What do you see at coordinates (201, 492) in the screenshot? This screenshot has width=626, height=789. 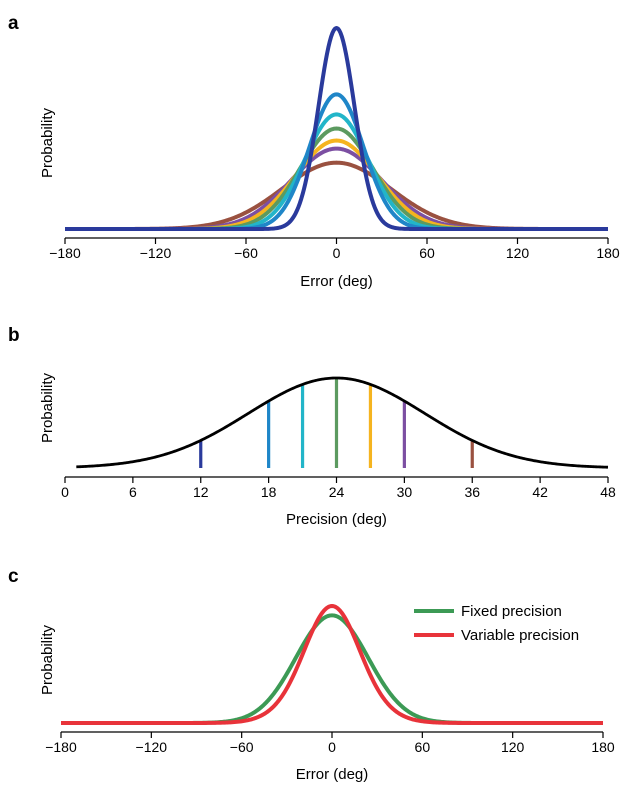 I see `x-tick-label-b: 12` at bounding box center [201, 492].